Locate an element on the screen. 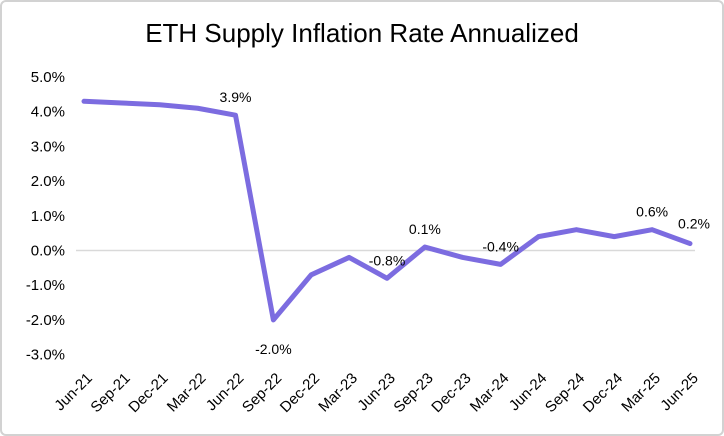 The image size is (724, 436). data-point-label: -0.8% is located at coordinates (387, 260).